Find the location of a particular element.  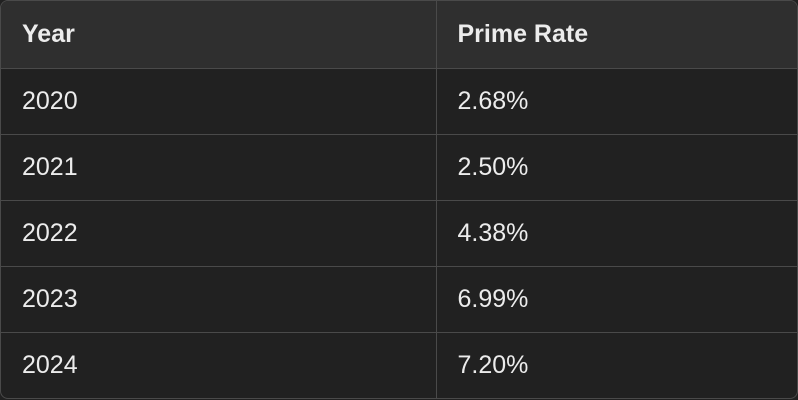

cell-prime-rate: 6.99% is located at coordinates (616, 298).